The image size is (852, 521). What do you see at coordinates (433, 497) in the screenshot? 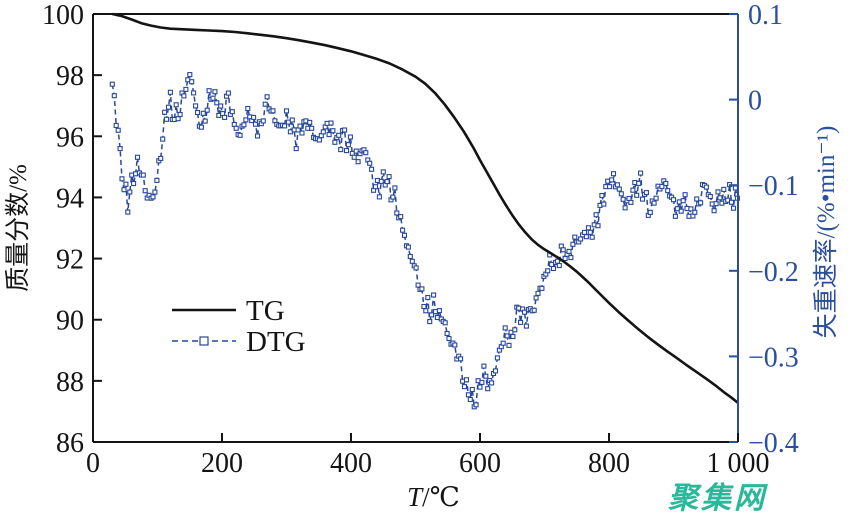
I see `x-axis-title: T/℃` at bounding box center [433, 497].